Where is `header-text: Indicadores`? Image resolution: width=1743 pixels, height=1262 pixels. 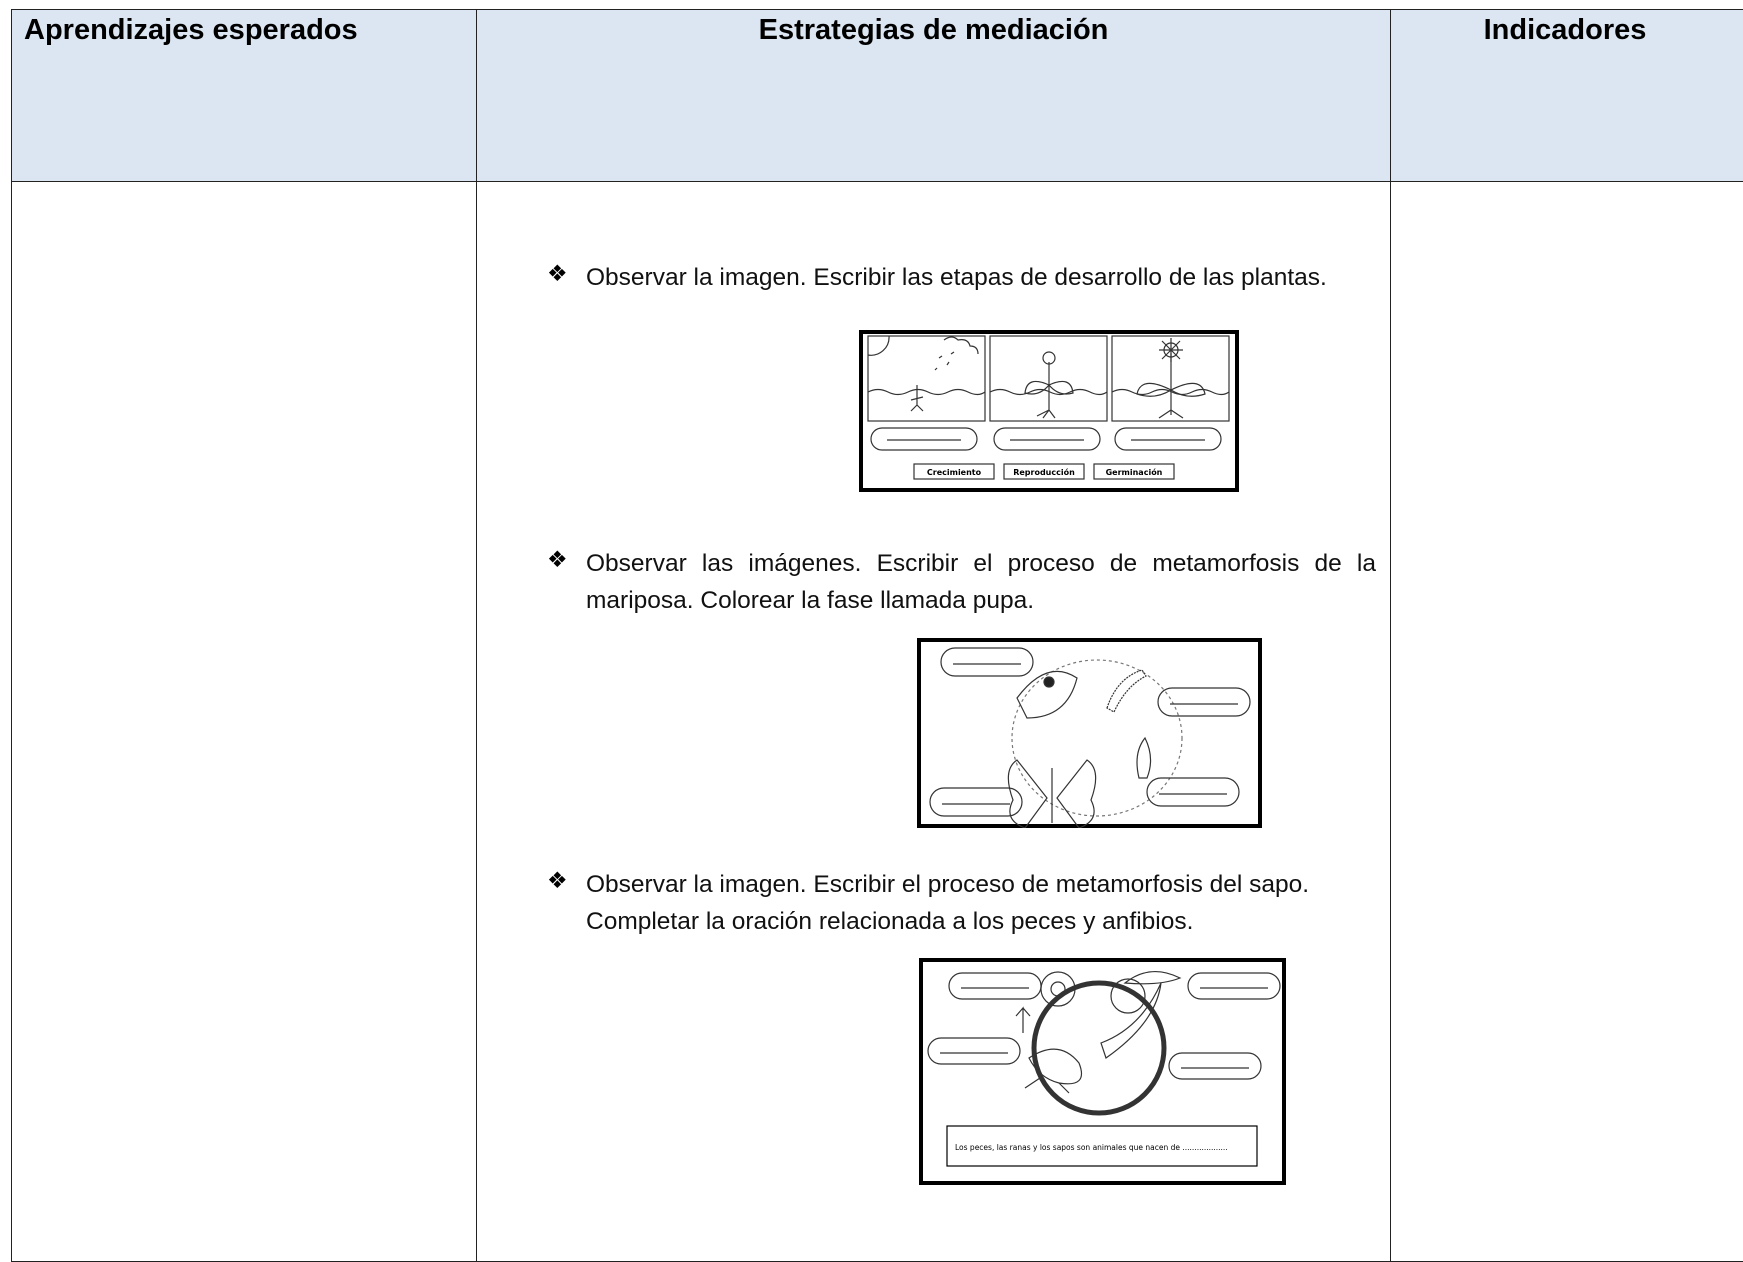
header-text: Indicadores is located at coordinates (1565, 30).